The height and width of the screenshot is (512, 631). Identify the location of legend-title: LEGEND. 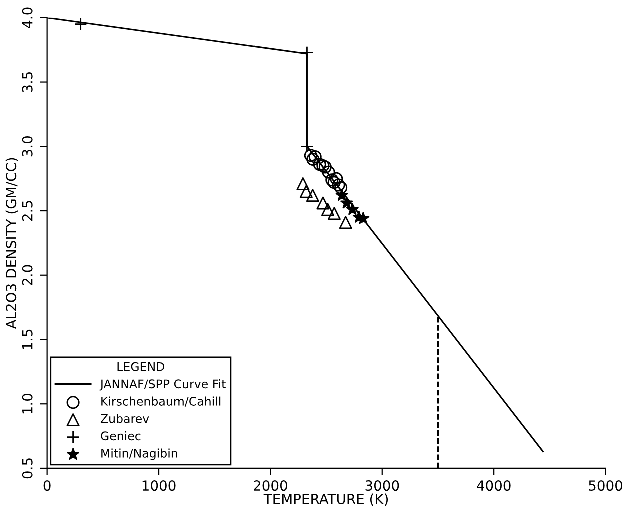
(141, 367).